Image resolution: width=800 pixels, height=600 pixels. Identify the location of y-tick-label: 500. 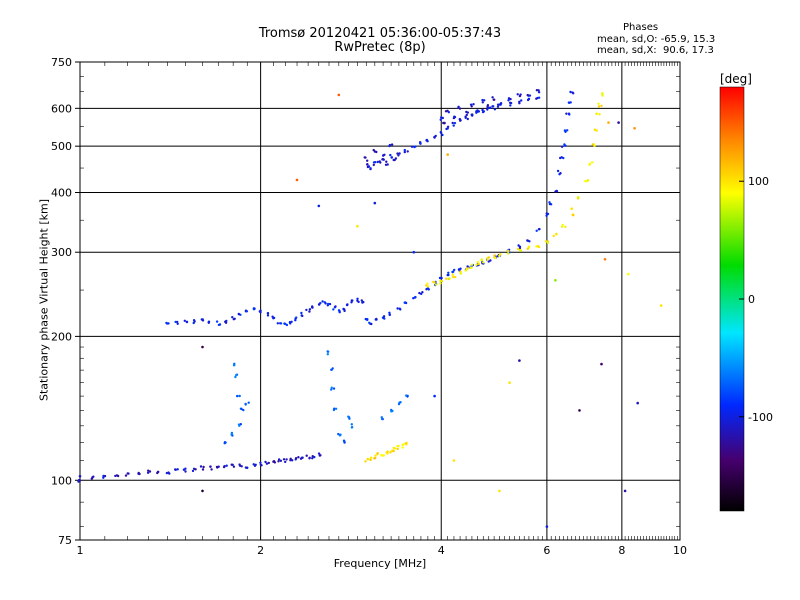
(61, 146).